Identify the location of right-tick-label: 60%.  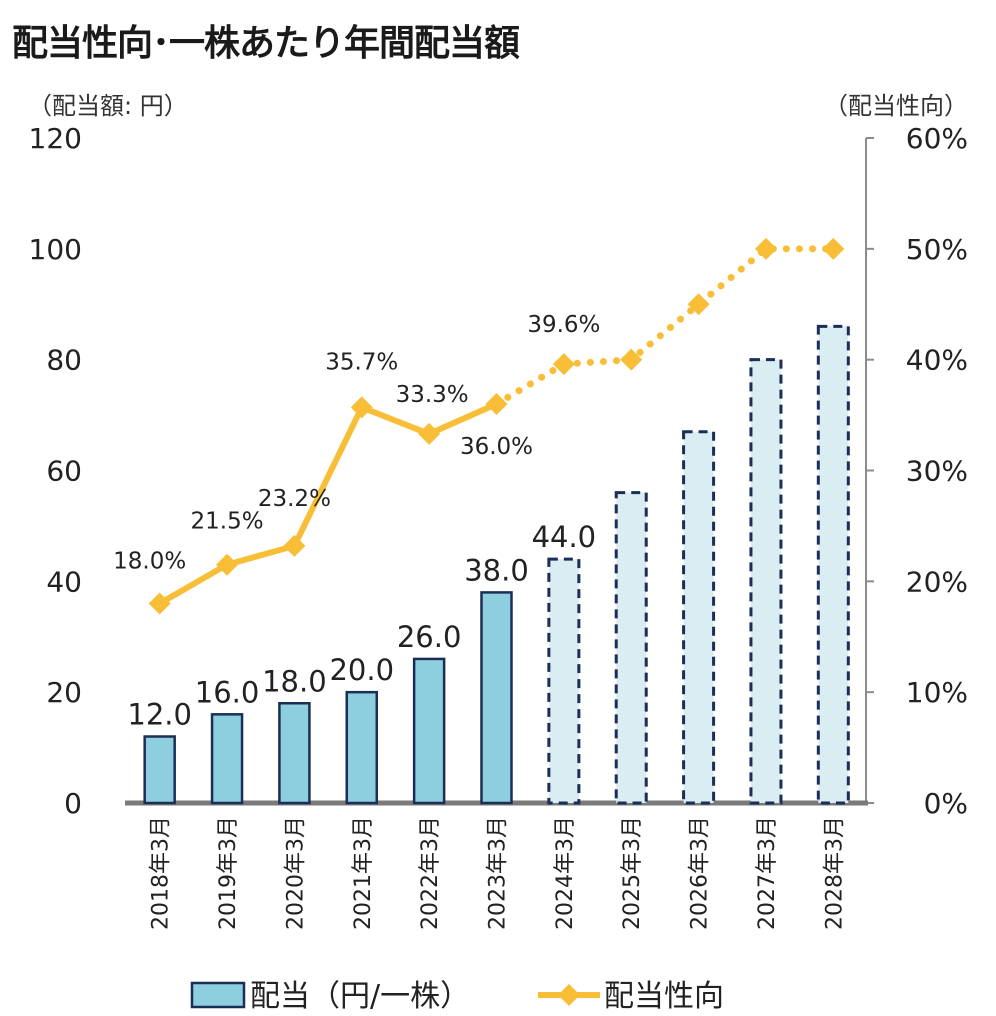
(937, 138).